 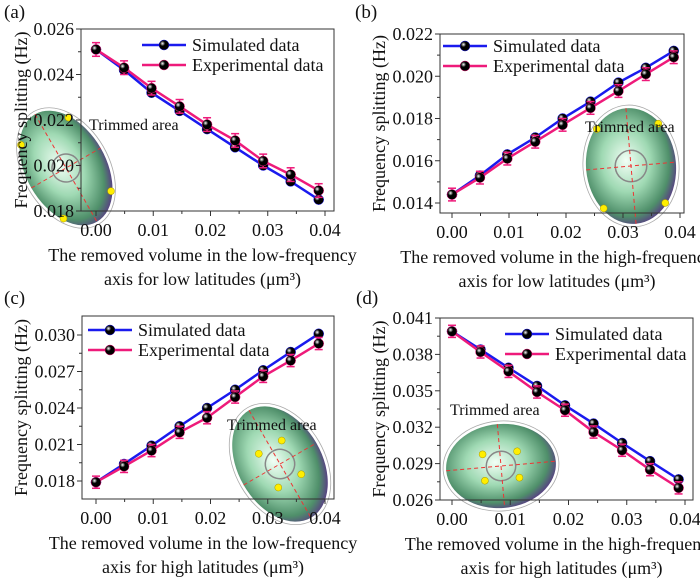 What do you see at coordinates (413, 203) in the screenshot?
I see `y-tick-label: 0.014` at bounding box center [413, 203].